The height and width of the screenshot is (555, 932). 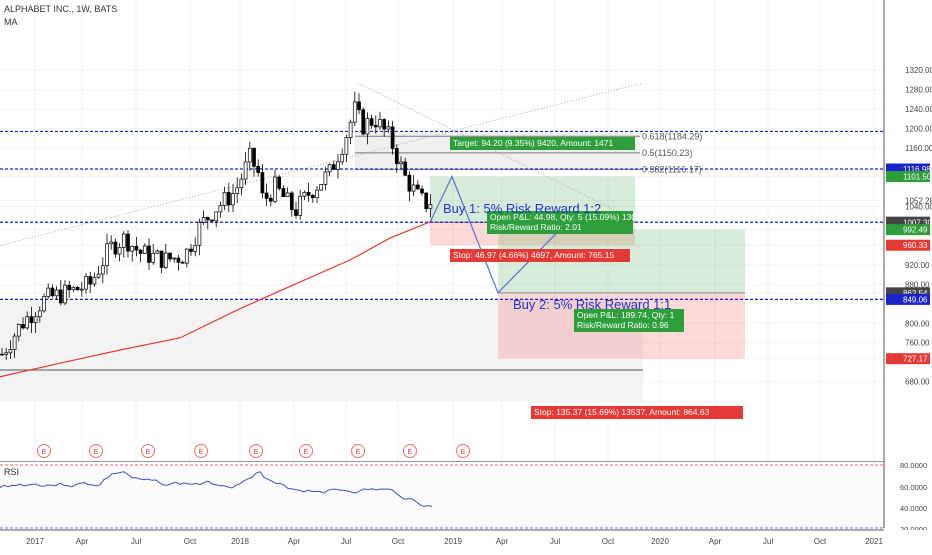 What do you see at coordinates (216, 489) in the screenshot?
I see `rsi-line` at bounding box center [216, 489].